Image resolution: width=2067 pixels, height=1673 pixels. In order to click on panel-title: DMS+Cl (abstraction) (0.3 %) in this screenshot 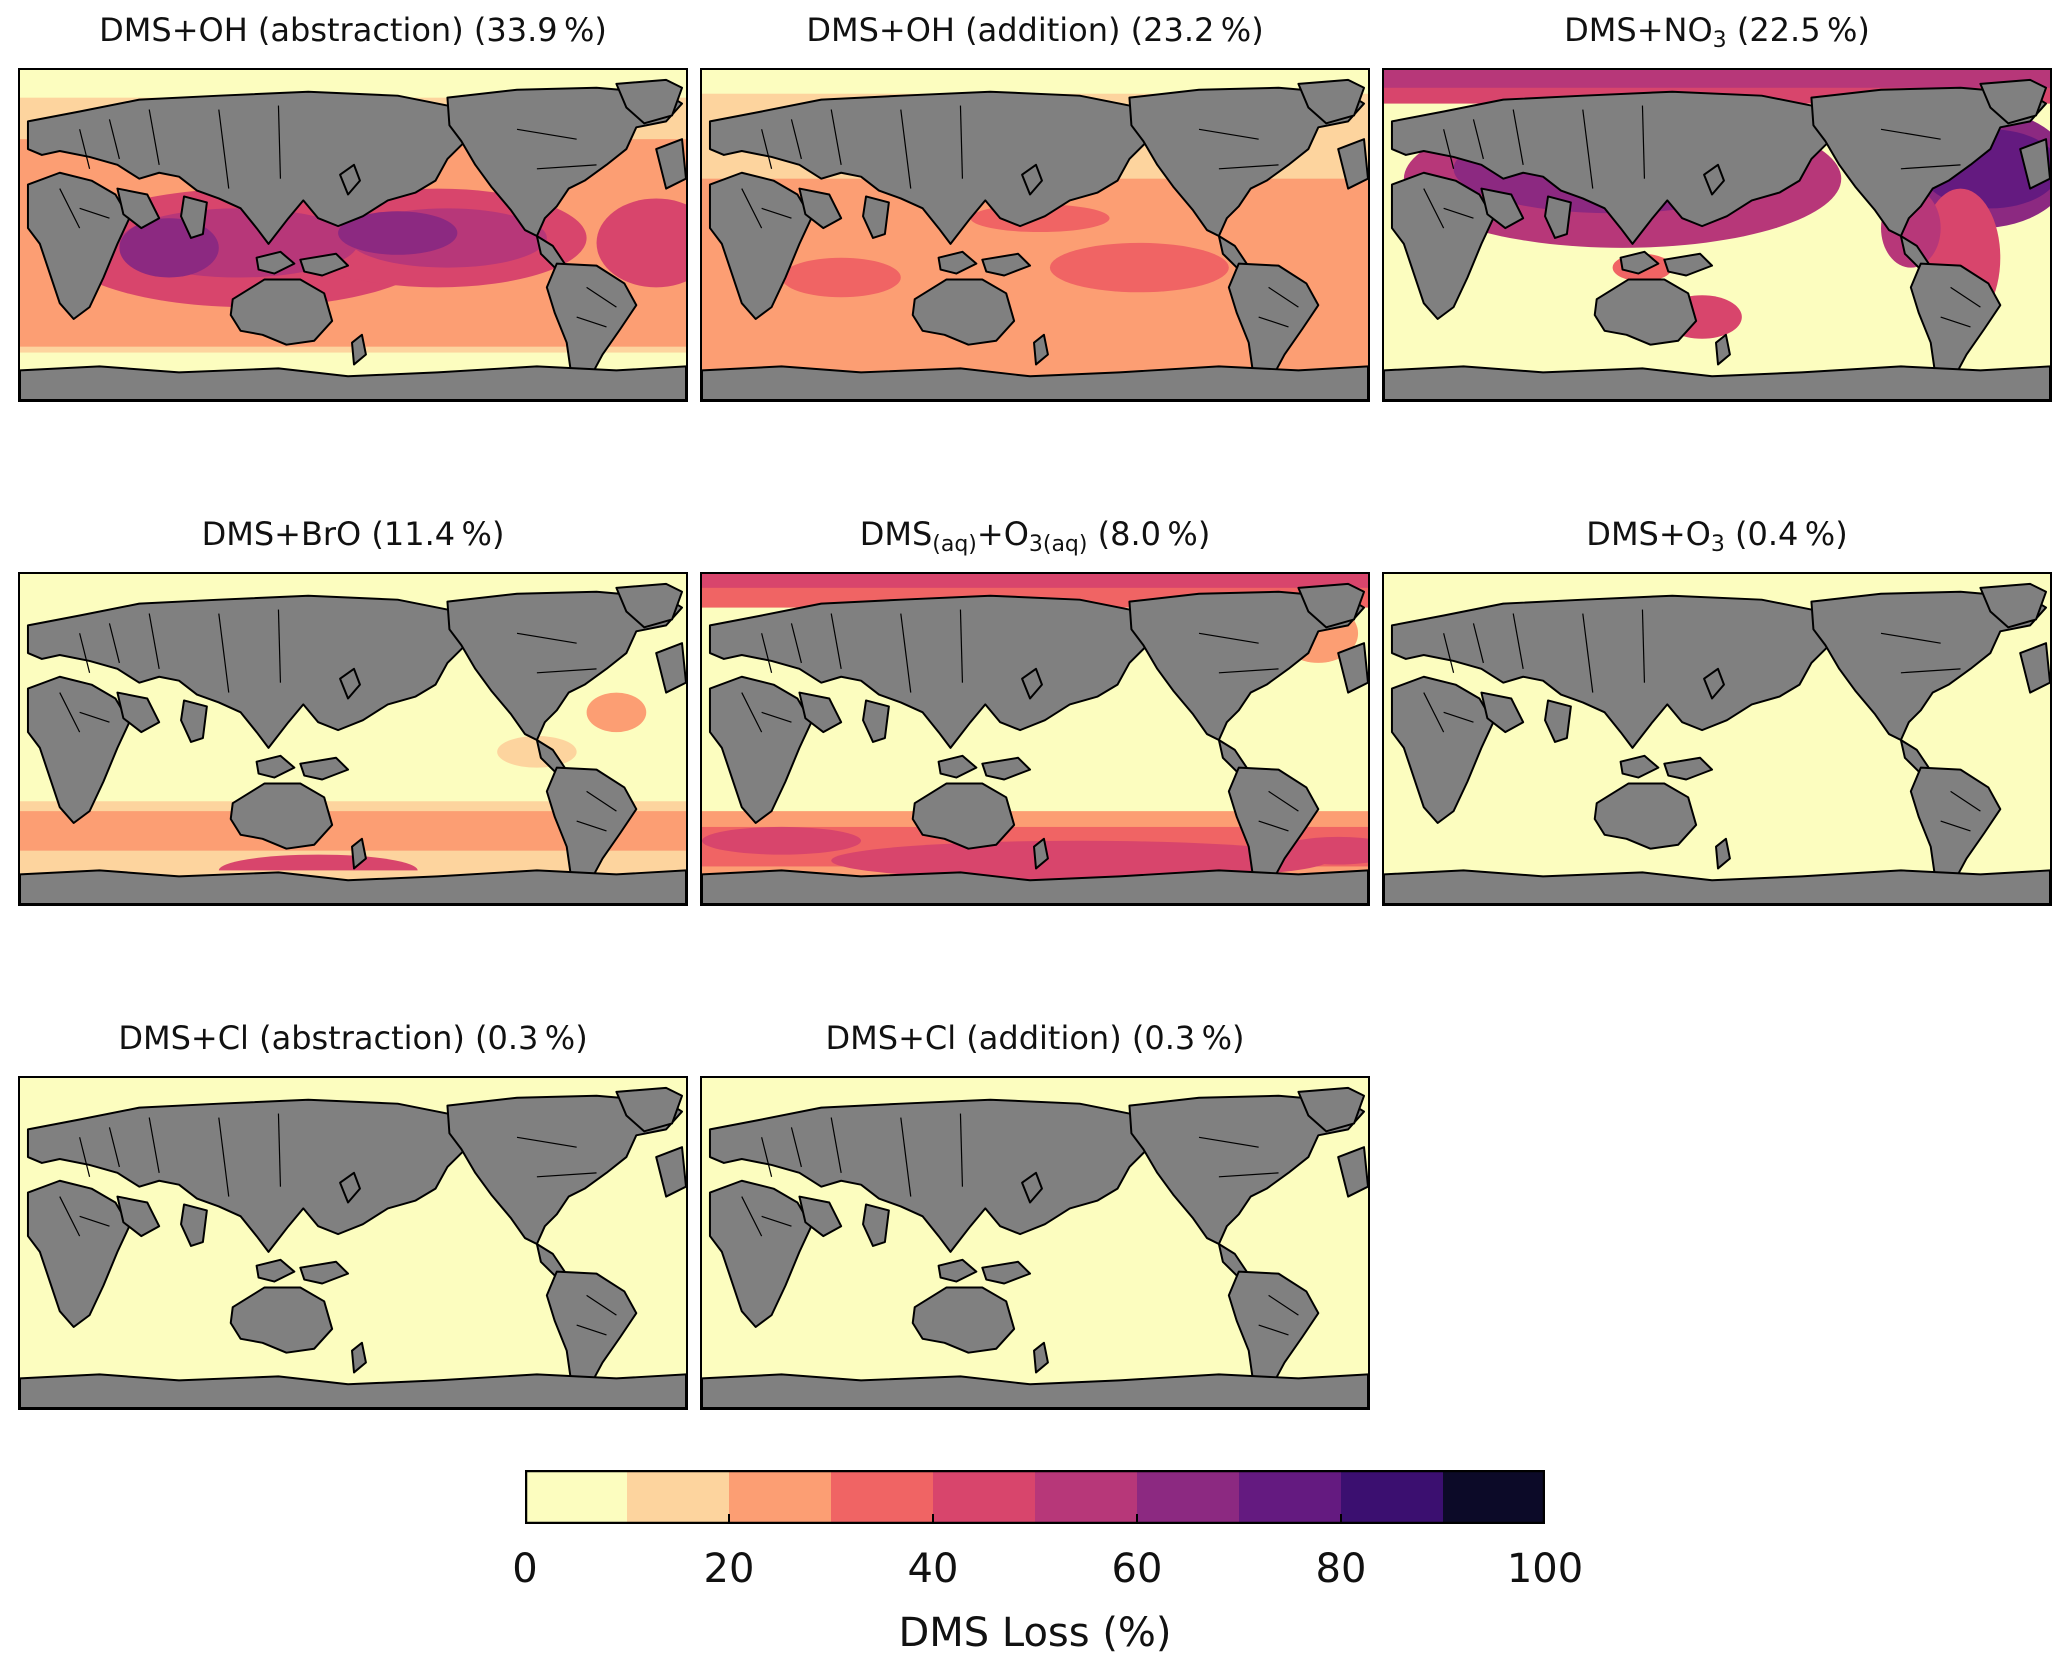, I will do `click(353, 1038)`.